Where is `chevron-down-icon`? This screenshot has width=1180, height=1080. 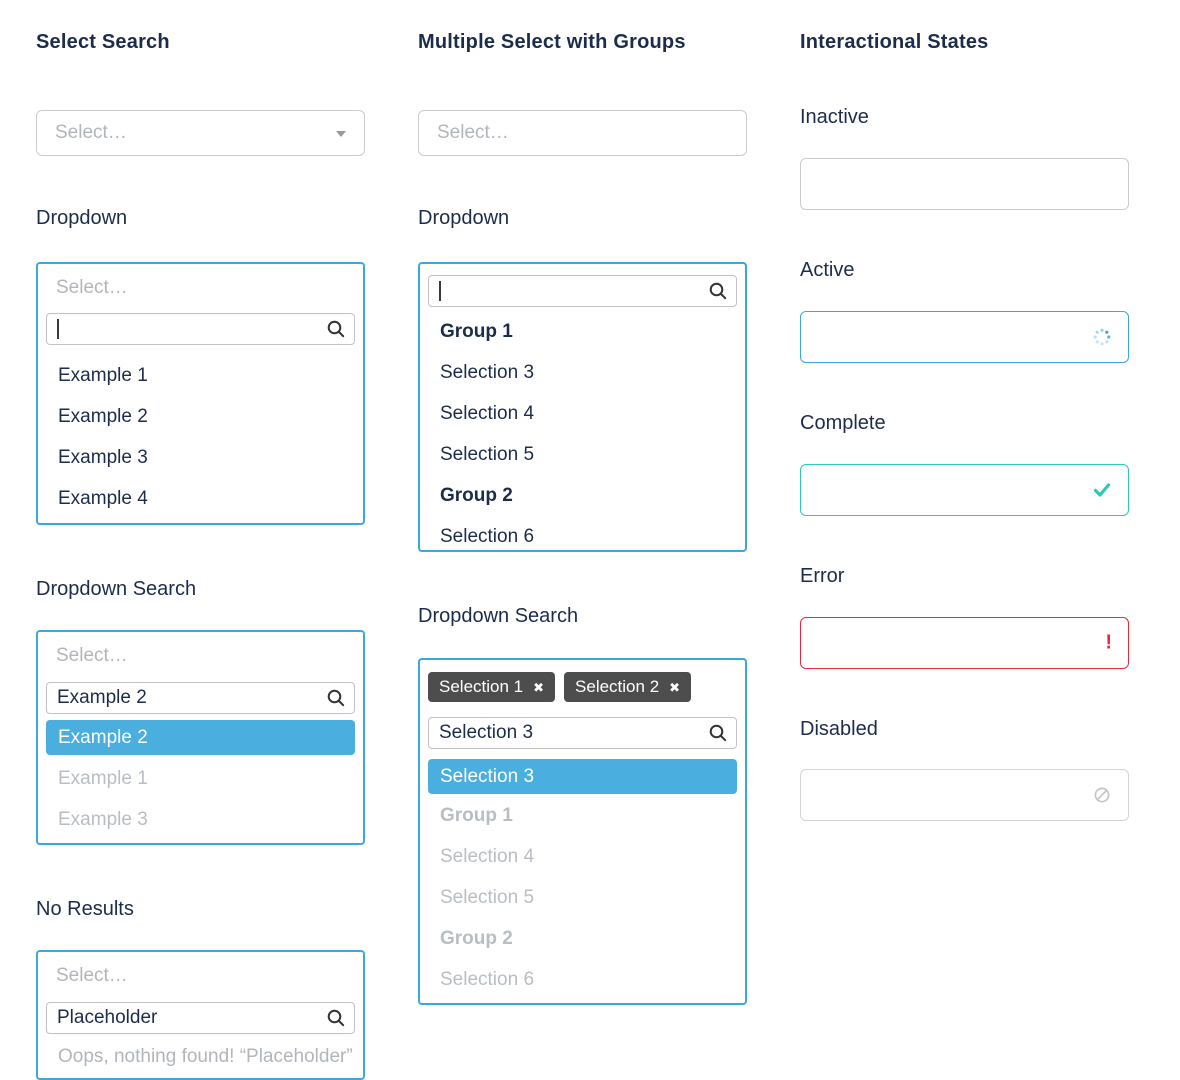
chevron-down-icon is located at coordinates (341, 134).